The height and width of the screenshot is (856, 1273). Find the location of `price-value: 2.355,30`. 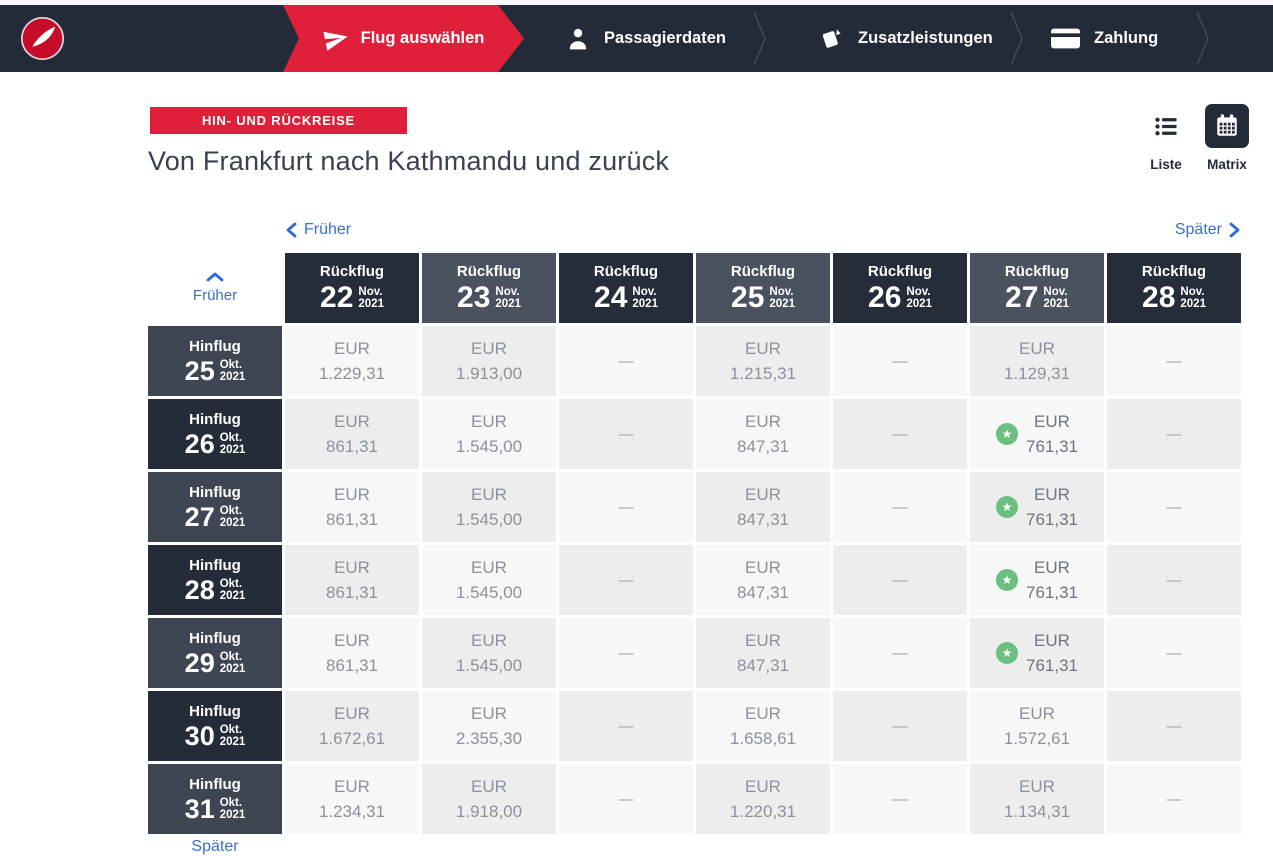

price-value: 2.355,30 is located at coordinates (489, 738).